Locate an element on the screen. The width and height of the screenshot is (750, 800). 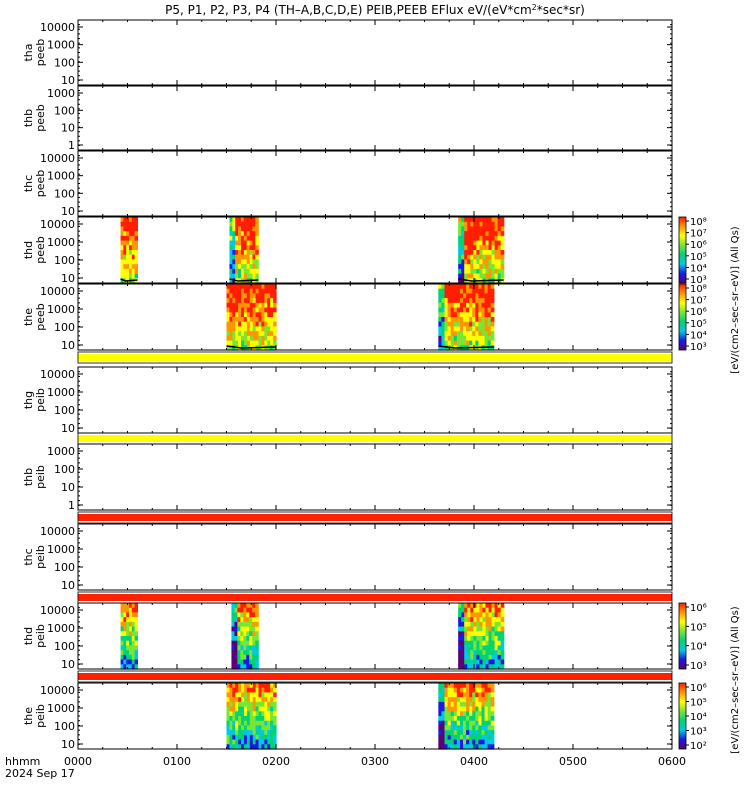
y-tick-label: 10000 is located at coordinates (57, 291).